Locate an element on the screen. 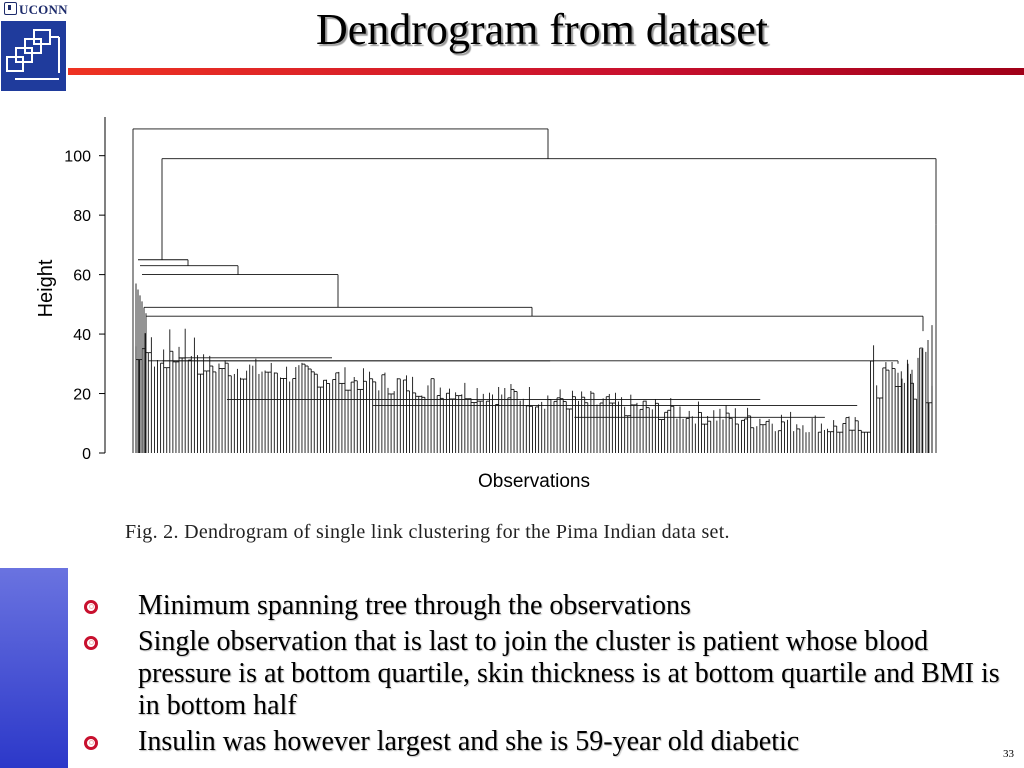 This screenshot has height=768, width=1024. department-logo is located at coordinates (33, 56).